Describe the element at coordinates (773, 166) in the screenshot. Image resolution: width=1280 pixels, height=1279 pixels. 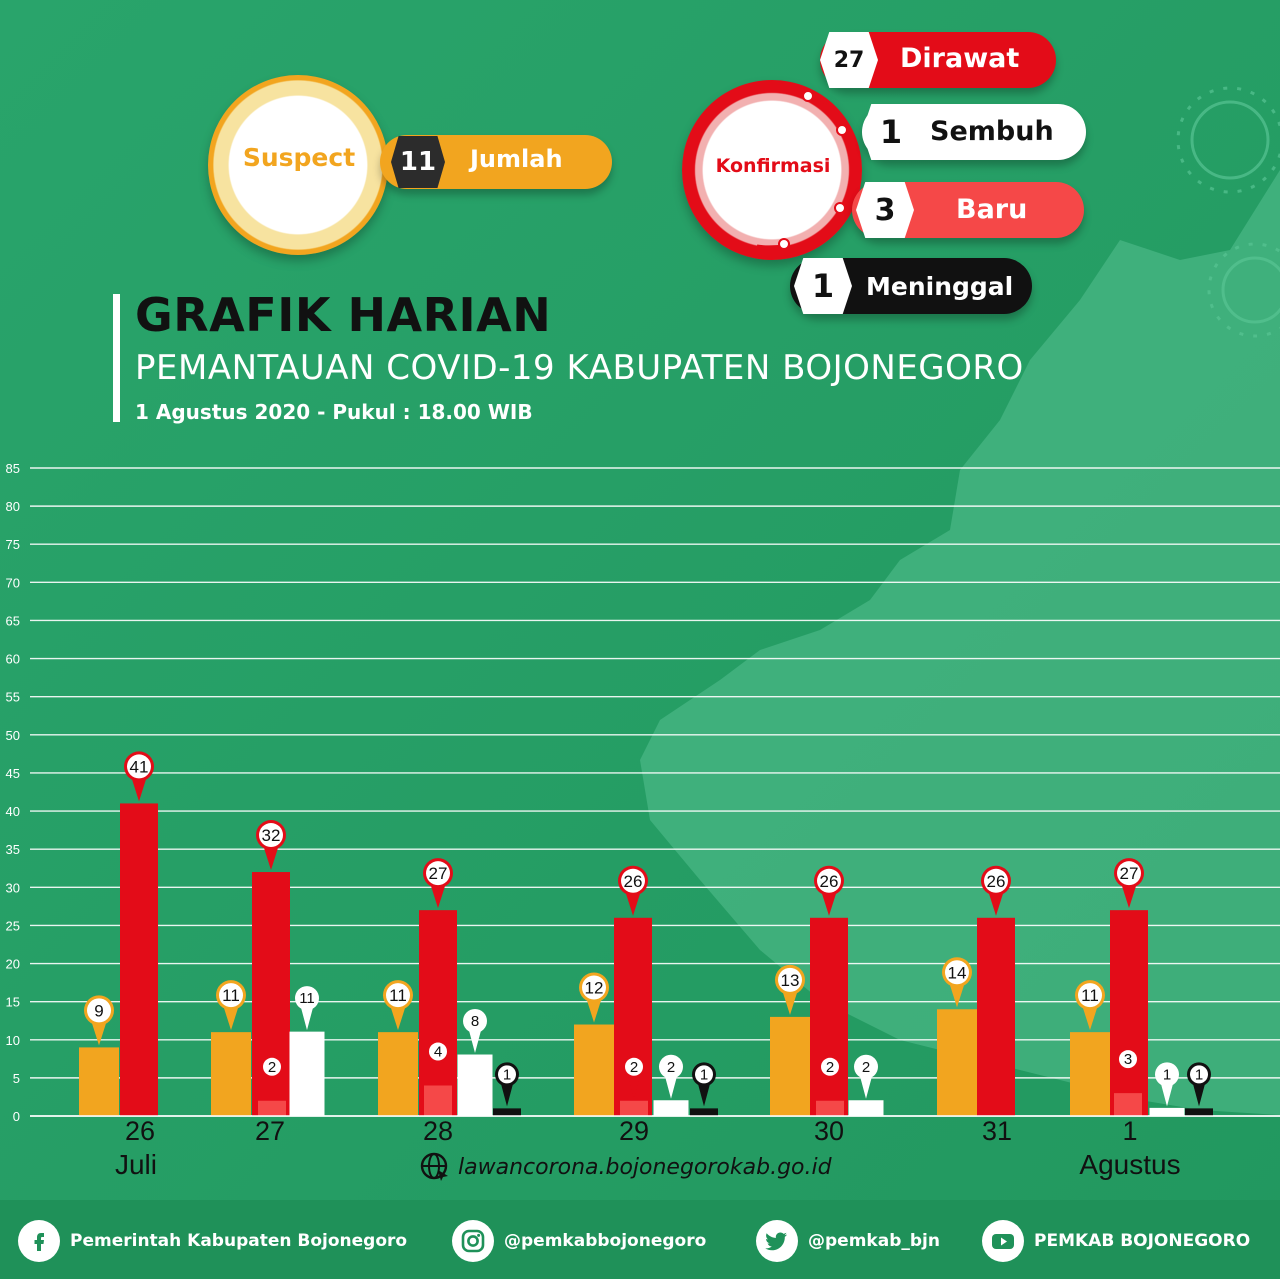
I see `konfirmasi-label: Konfirmasi` at that location.